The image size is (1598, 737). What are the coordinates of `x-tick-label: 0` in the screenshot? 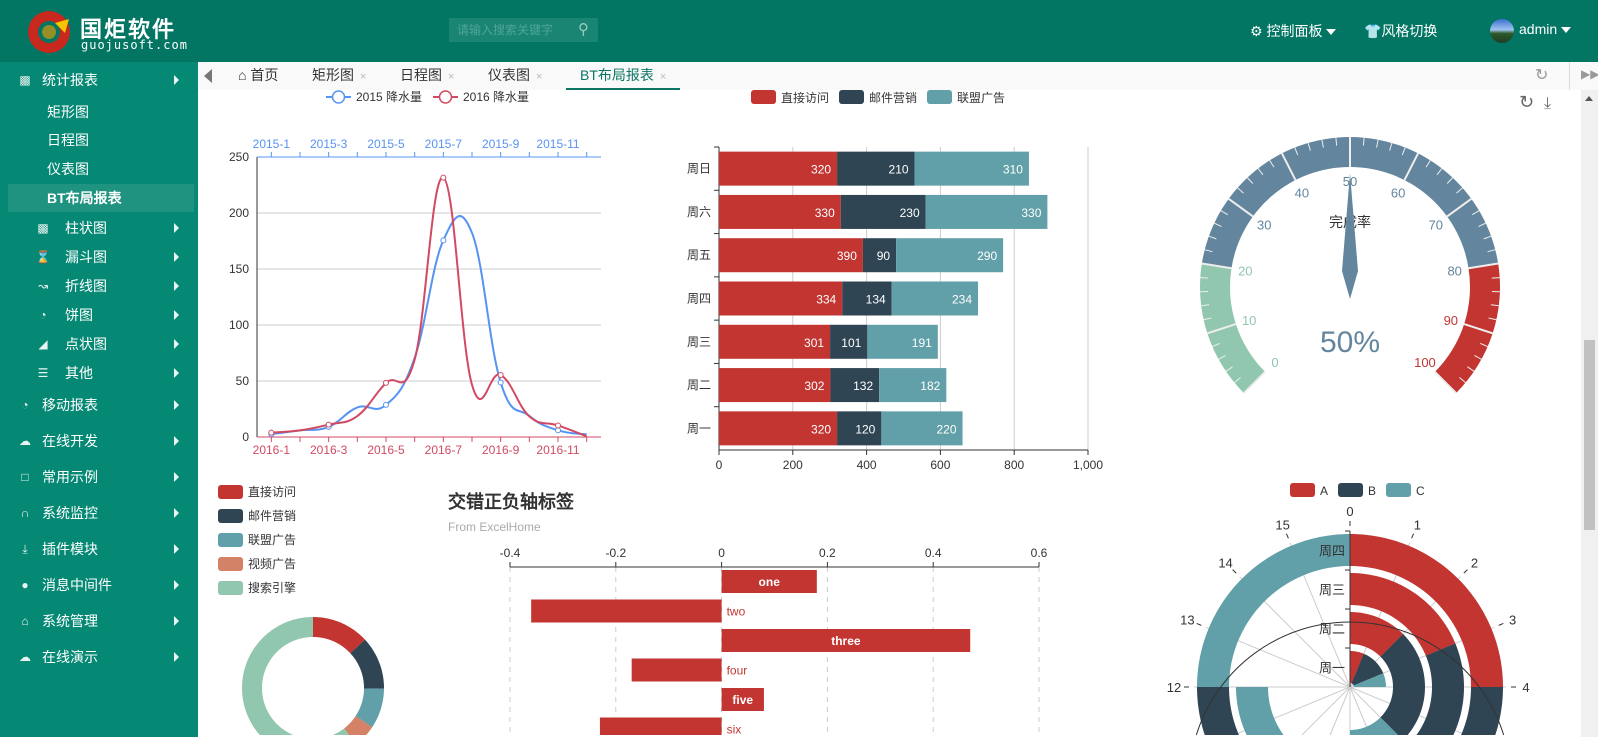 It's located at (719, 465).